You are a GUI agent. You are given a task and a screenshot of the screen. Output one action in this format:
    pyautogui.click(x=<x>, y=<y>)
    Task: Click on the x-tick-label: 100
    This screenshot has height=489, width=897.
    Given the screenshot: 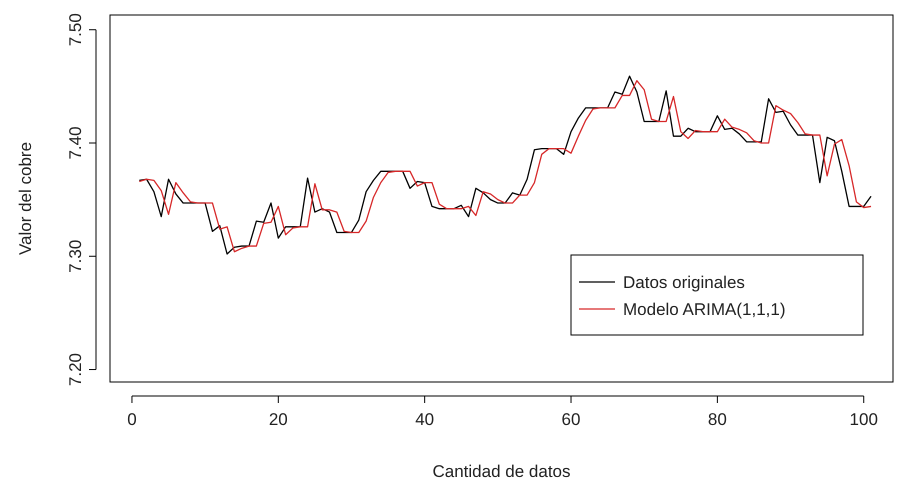 What is the action you would take?
    pyautogui.click(x=864, y=419)
    